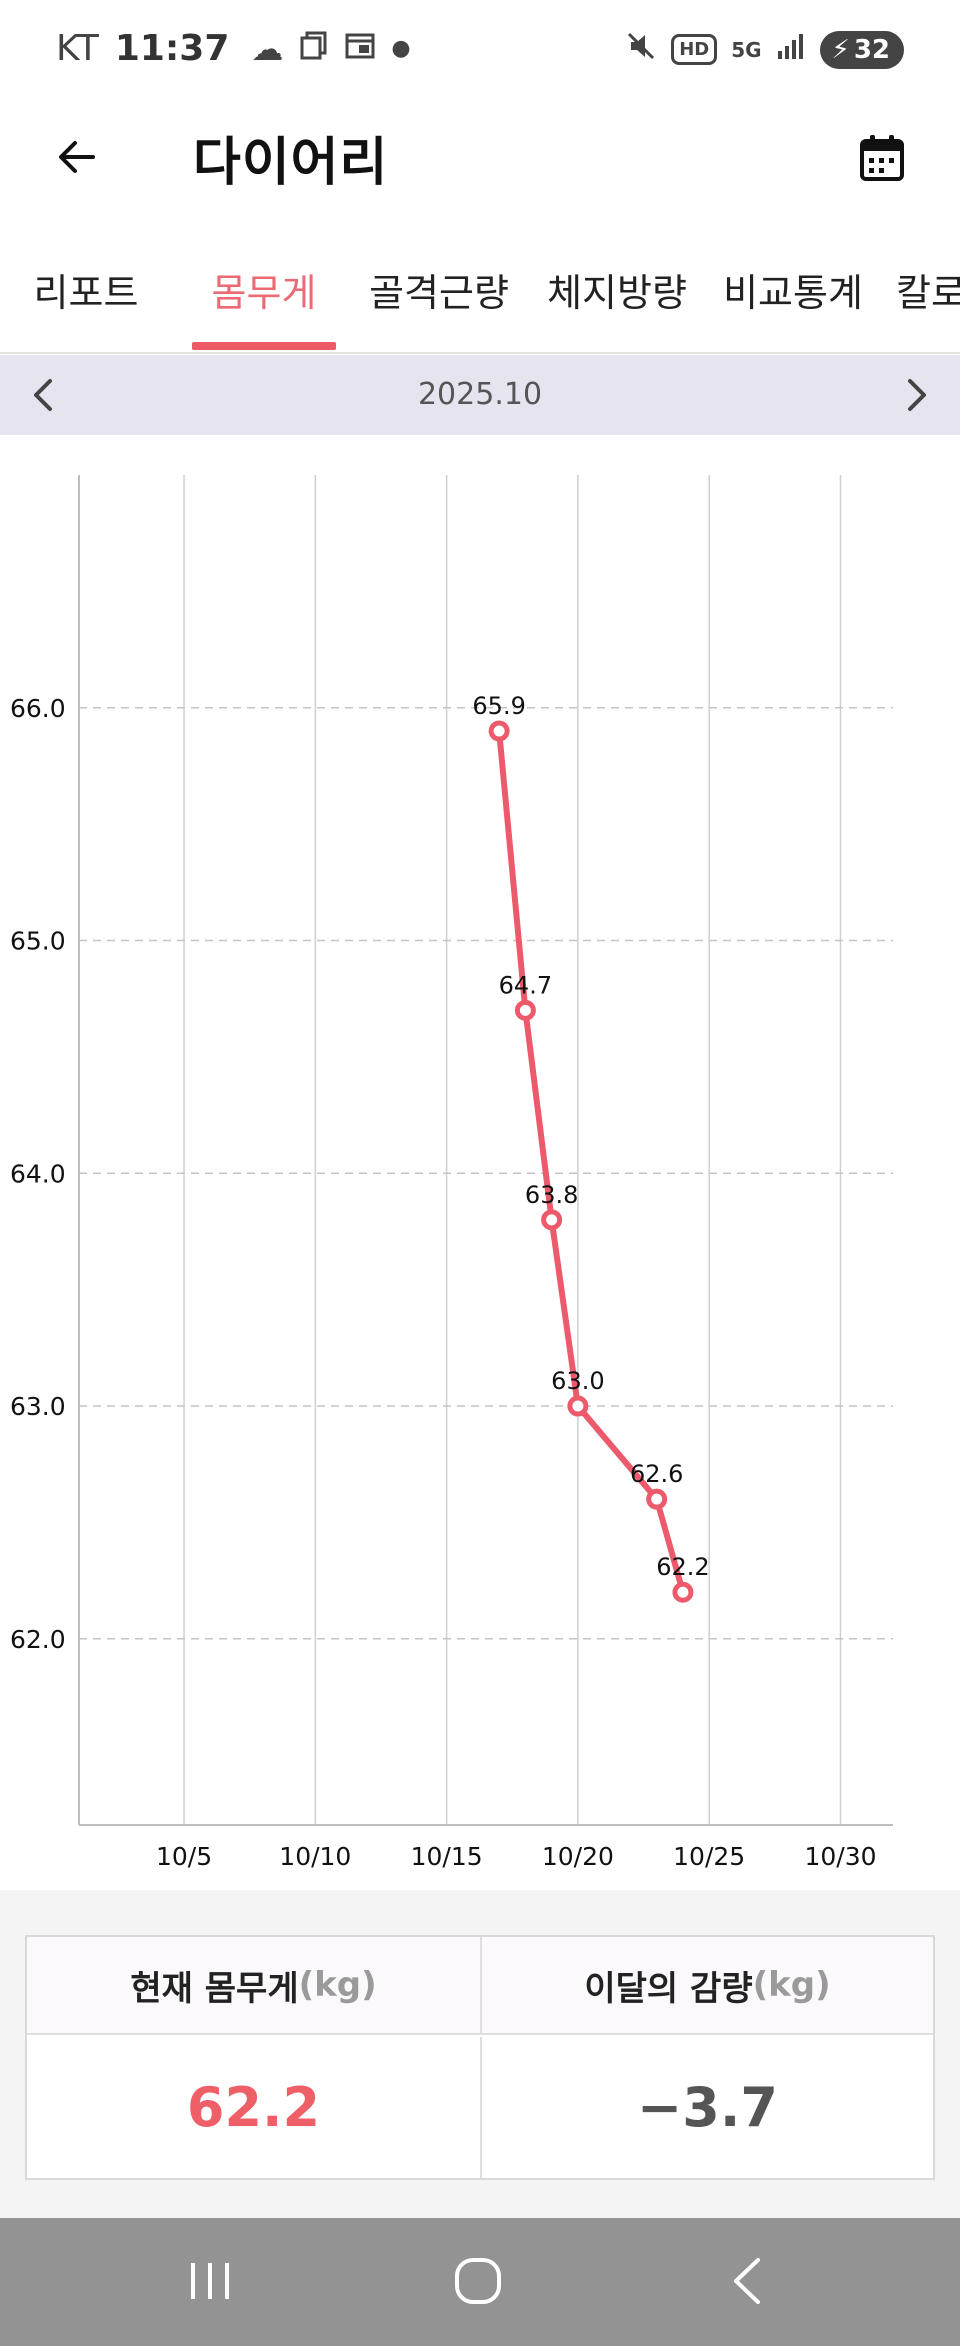 The image size is (960, 2346). I want to click on x-tick-label: 10/10, so click(315, 1856).